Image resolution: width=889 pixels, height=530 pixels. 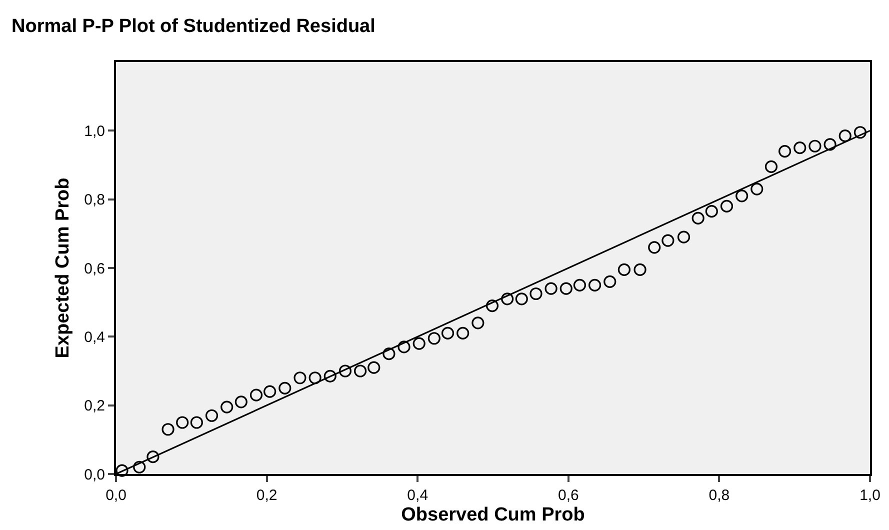 I want to click on y-axis-title: Expected Cum Prob, so click(x=63, y=268).